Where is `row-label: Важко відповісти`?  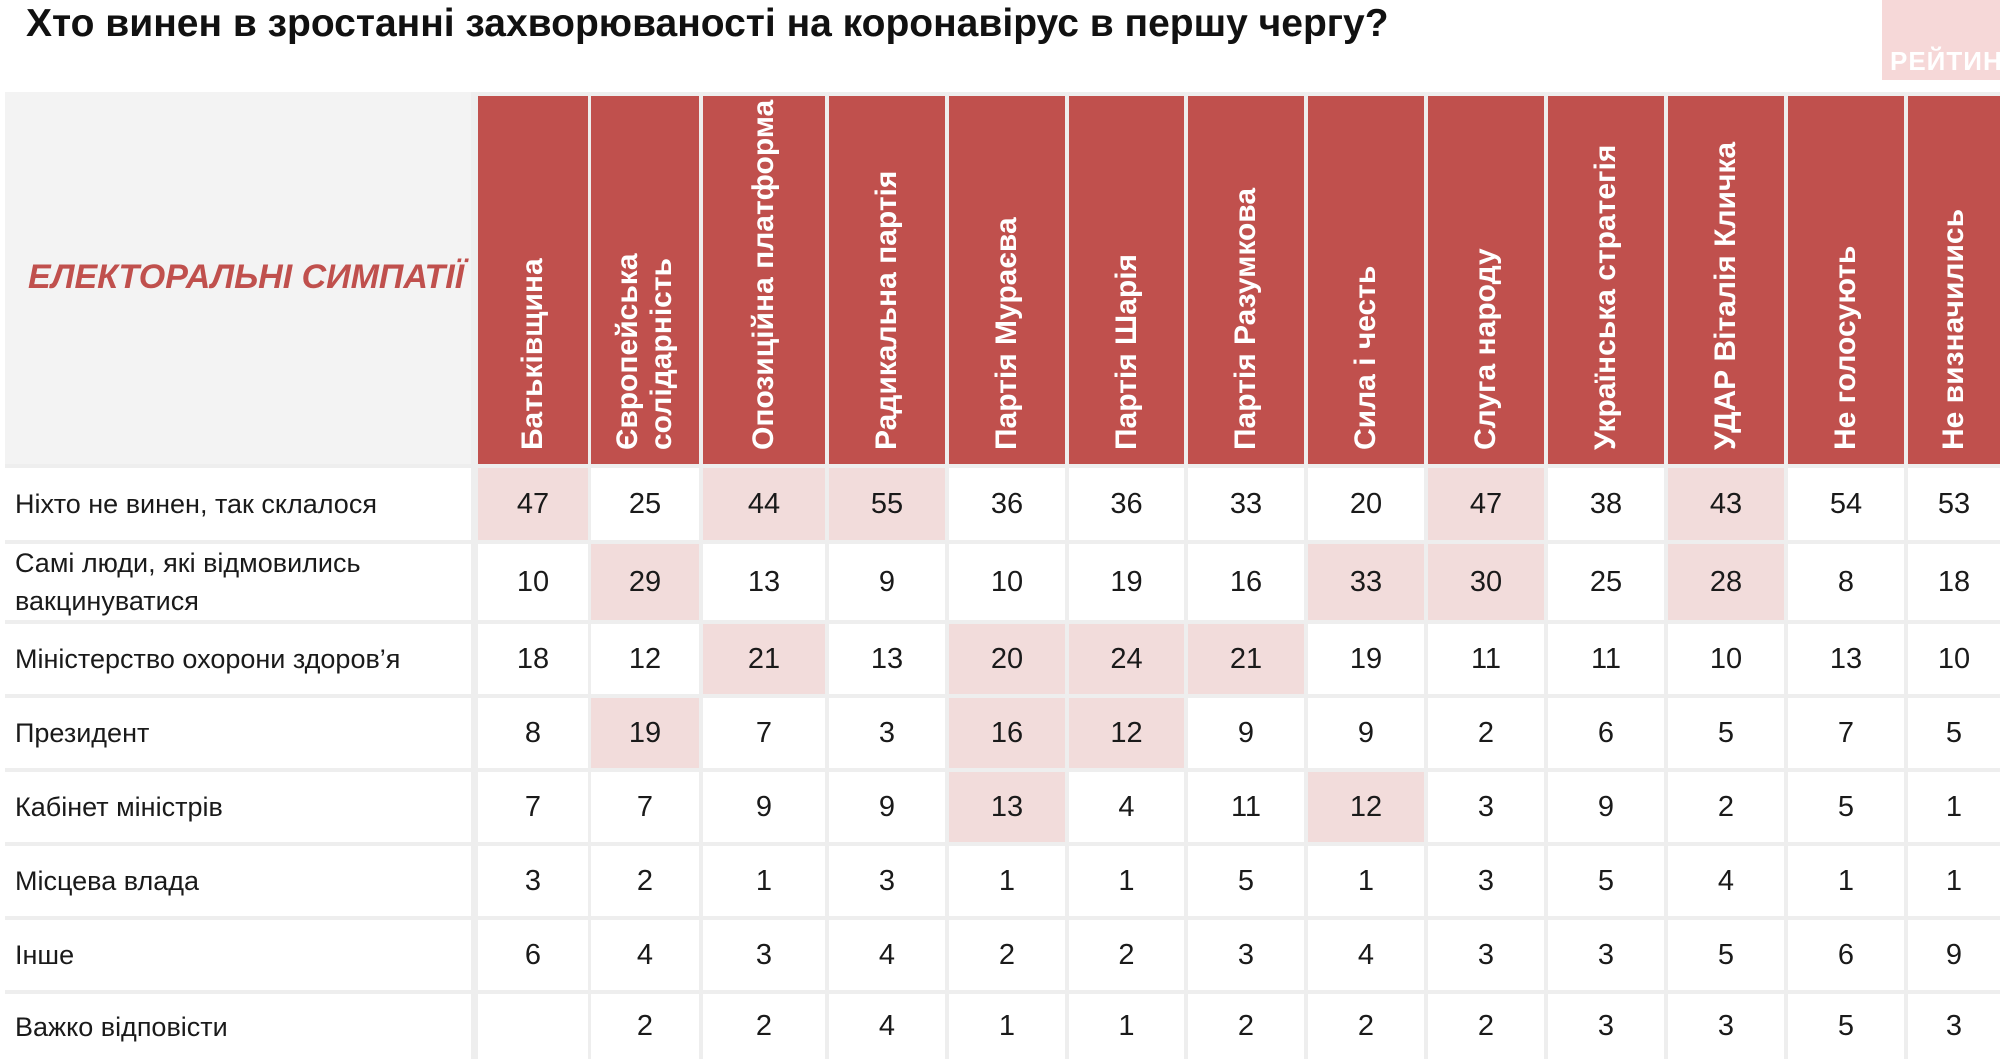 row-label: Важко відповісти is located at coordinates (121, 1026).